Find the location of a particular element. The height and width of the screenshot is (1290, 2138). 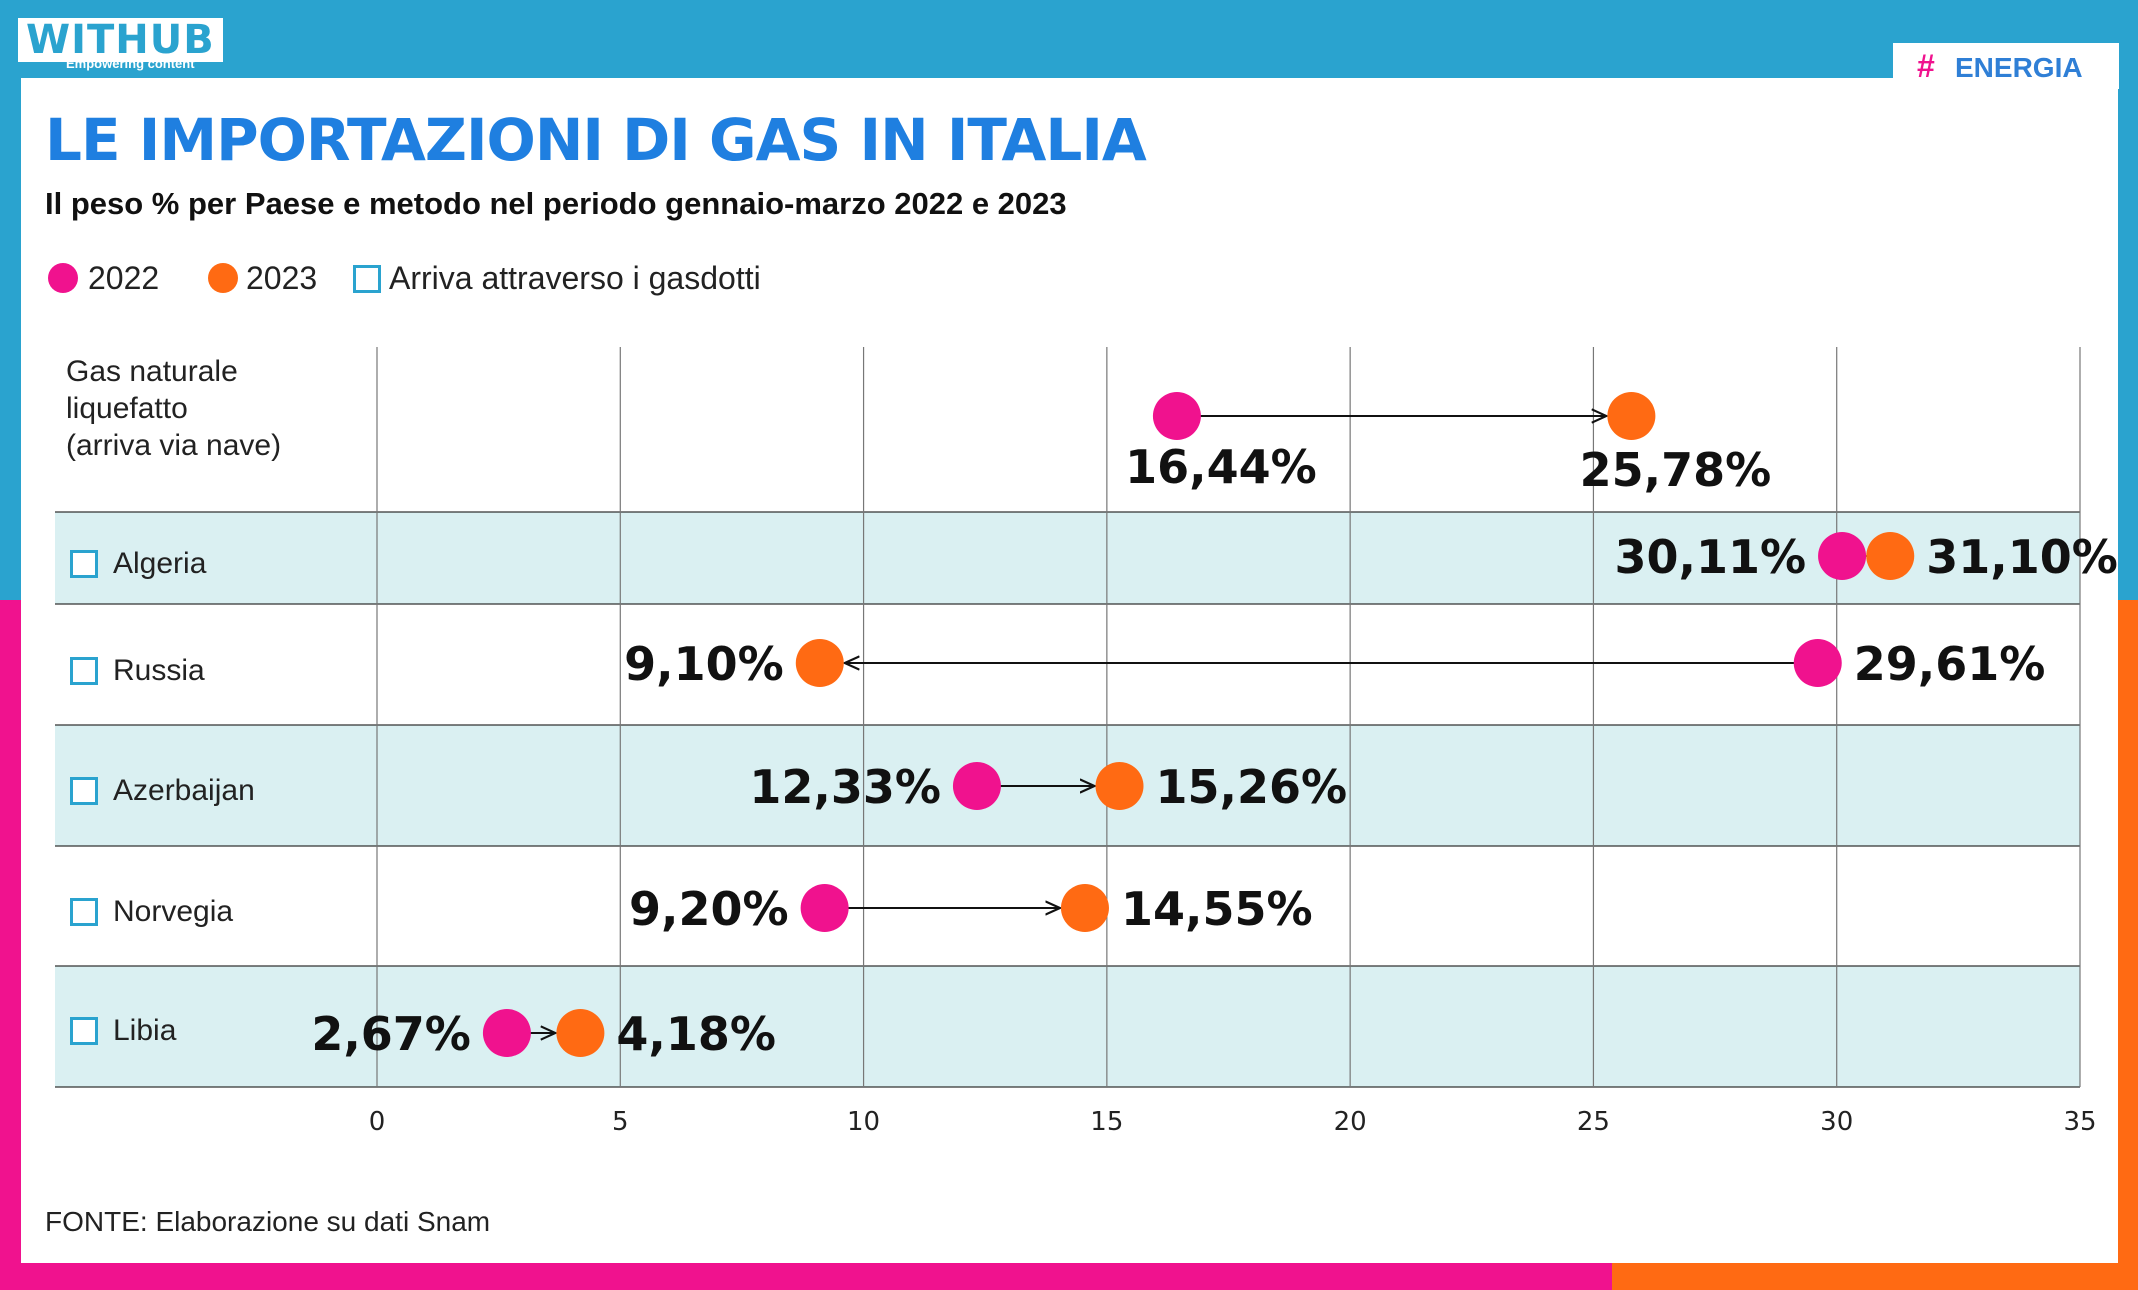

data-label-2022: 12,33% is located at coordinates (845, 787).